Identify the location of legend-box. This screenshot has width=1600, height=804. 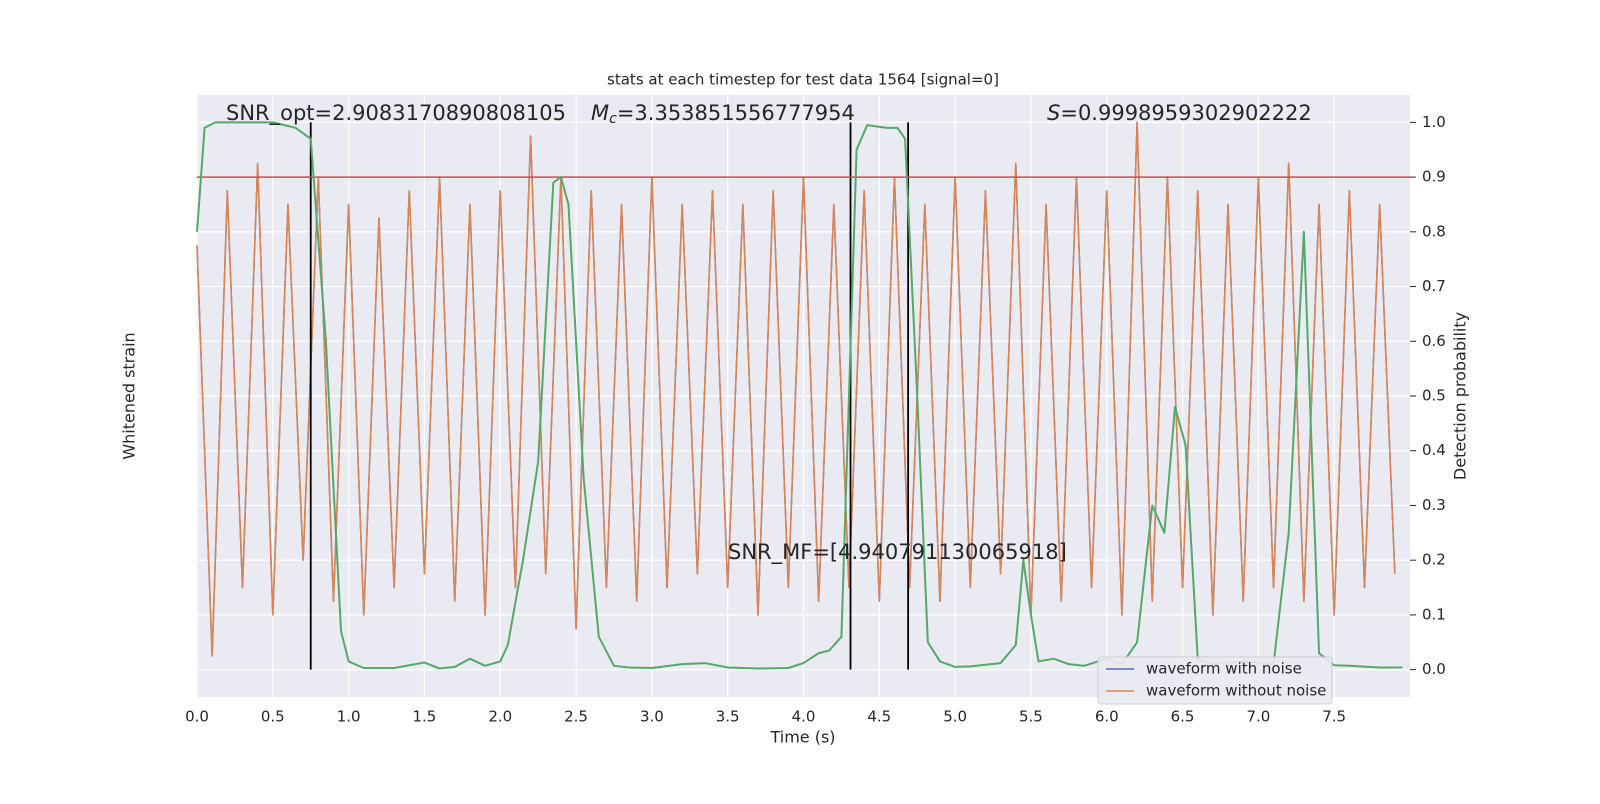
(1215, 680).